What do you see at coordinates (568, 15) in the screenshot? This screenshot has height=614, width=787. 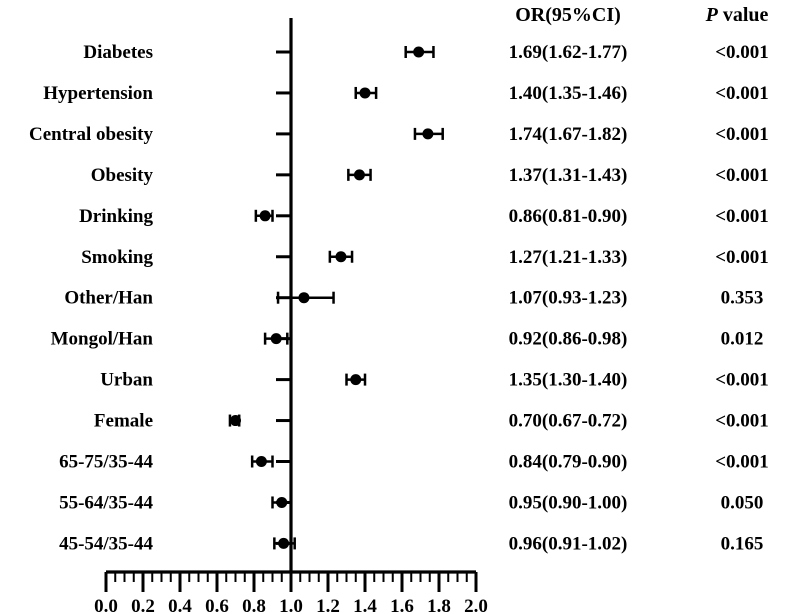 I see `or-header: OR(95%CI)` at bounding box center [568, 15].